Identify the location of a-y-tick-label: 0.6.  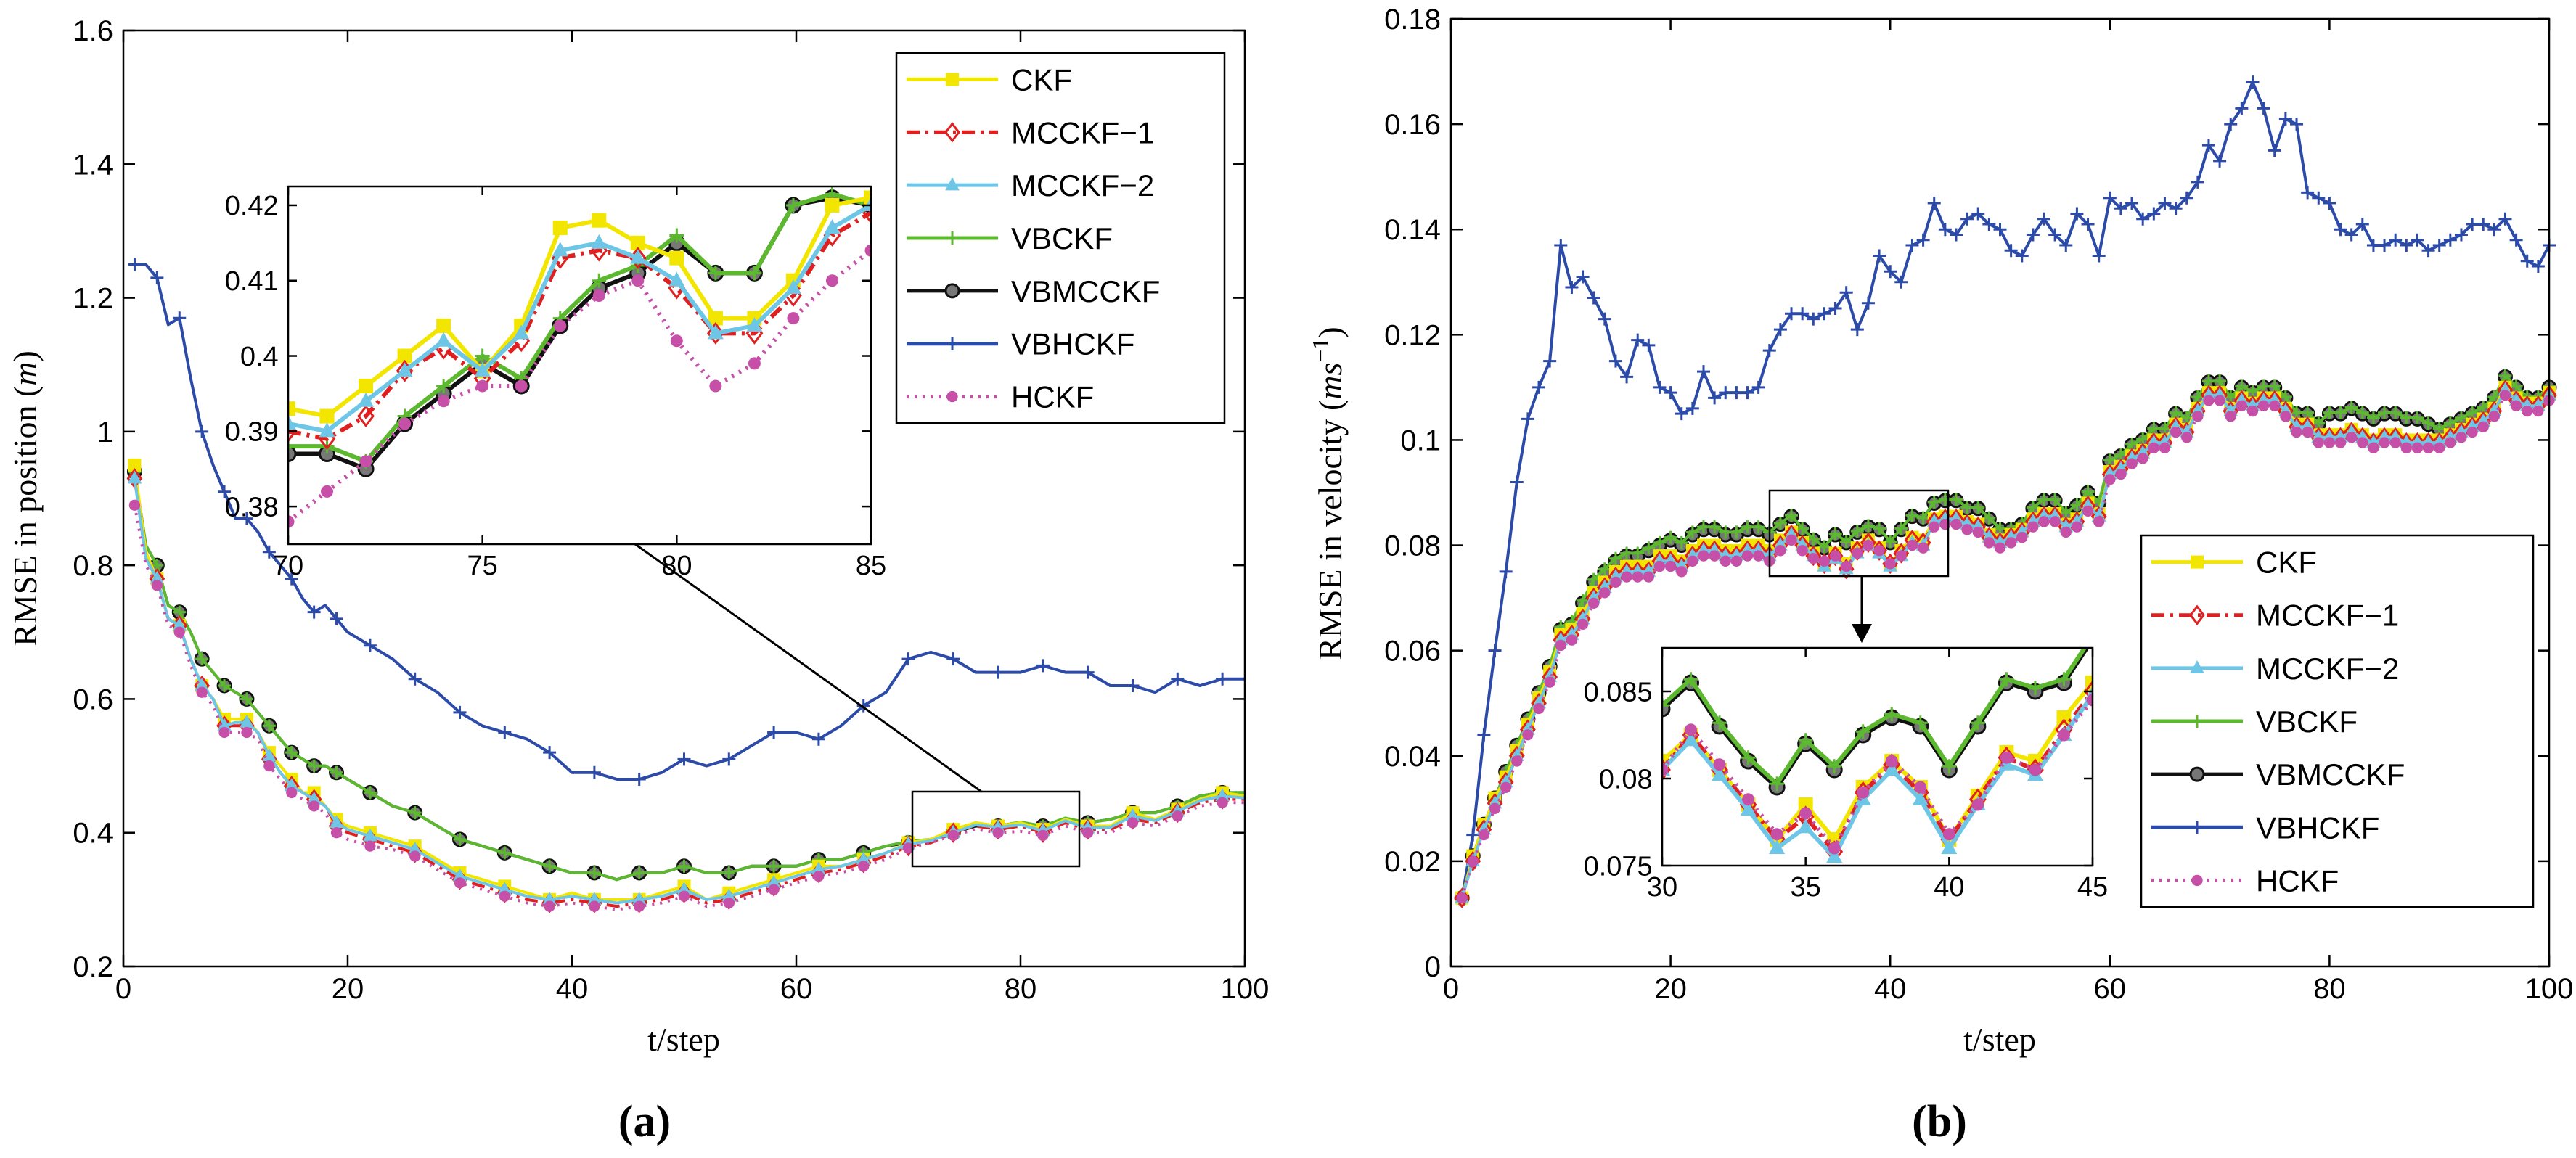
(93, 699).